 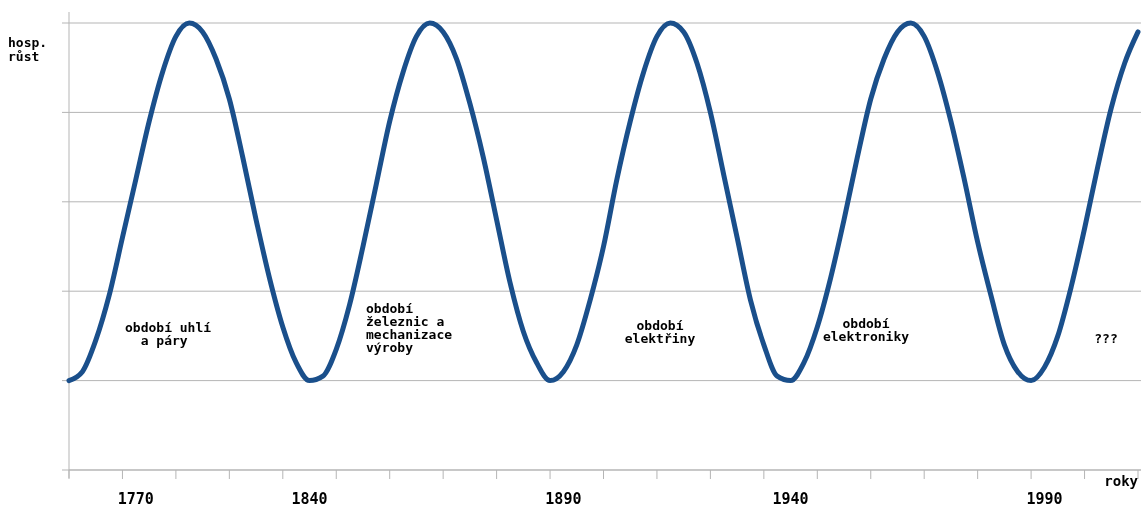 What do you see at coordinates (790, 499) in the screenshot?
I see `x-tick-label: 1940` at bounding box center [790, 499].